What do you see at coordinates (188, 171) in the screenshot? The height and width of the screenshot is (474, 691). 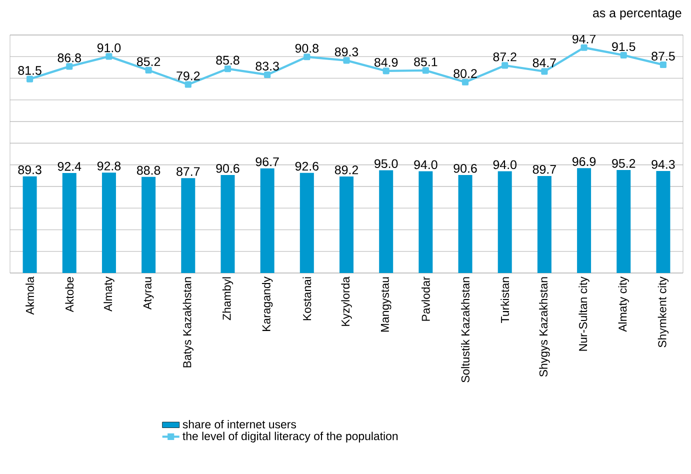 I see `data-label: 87.7` at bounding box center [188, 171].